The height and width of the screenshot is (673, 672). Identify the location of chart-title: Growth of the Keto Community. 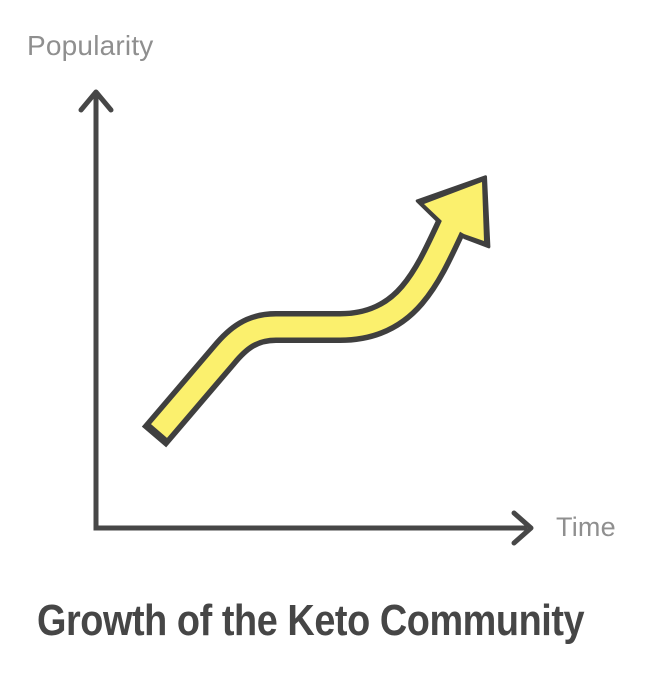
(311, 620).